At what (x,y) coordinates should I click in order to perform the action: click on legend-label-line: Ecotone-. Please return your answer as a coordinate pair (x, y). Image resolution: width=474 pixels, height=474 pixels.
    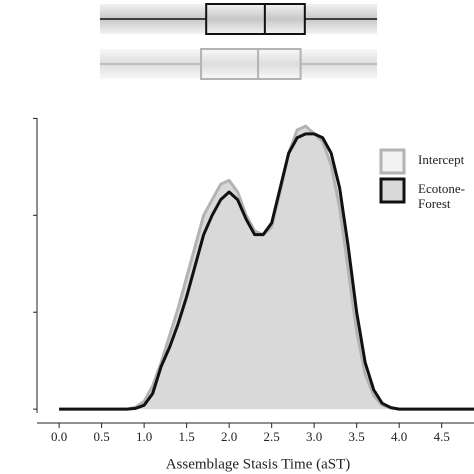
    Looking at the image, I should click on (441, 188).